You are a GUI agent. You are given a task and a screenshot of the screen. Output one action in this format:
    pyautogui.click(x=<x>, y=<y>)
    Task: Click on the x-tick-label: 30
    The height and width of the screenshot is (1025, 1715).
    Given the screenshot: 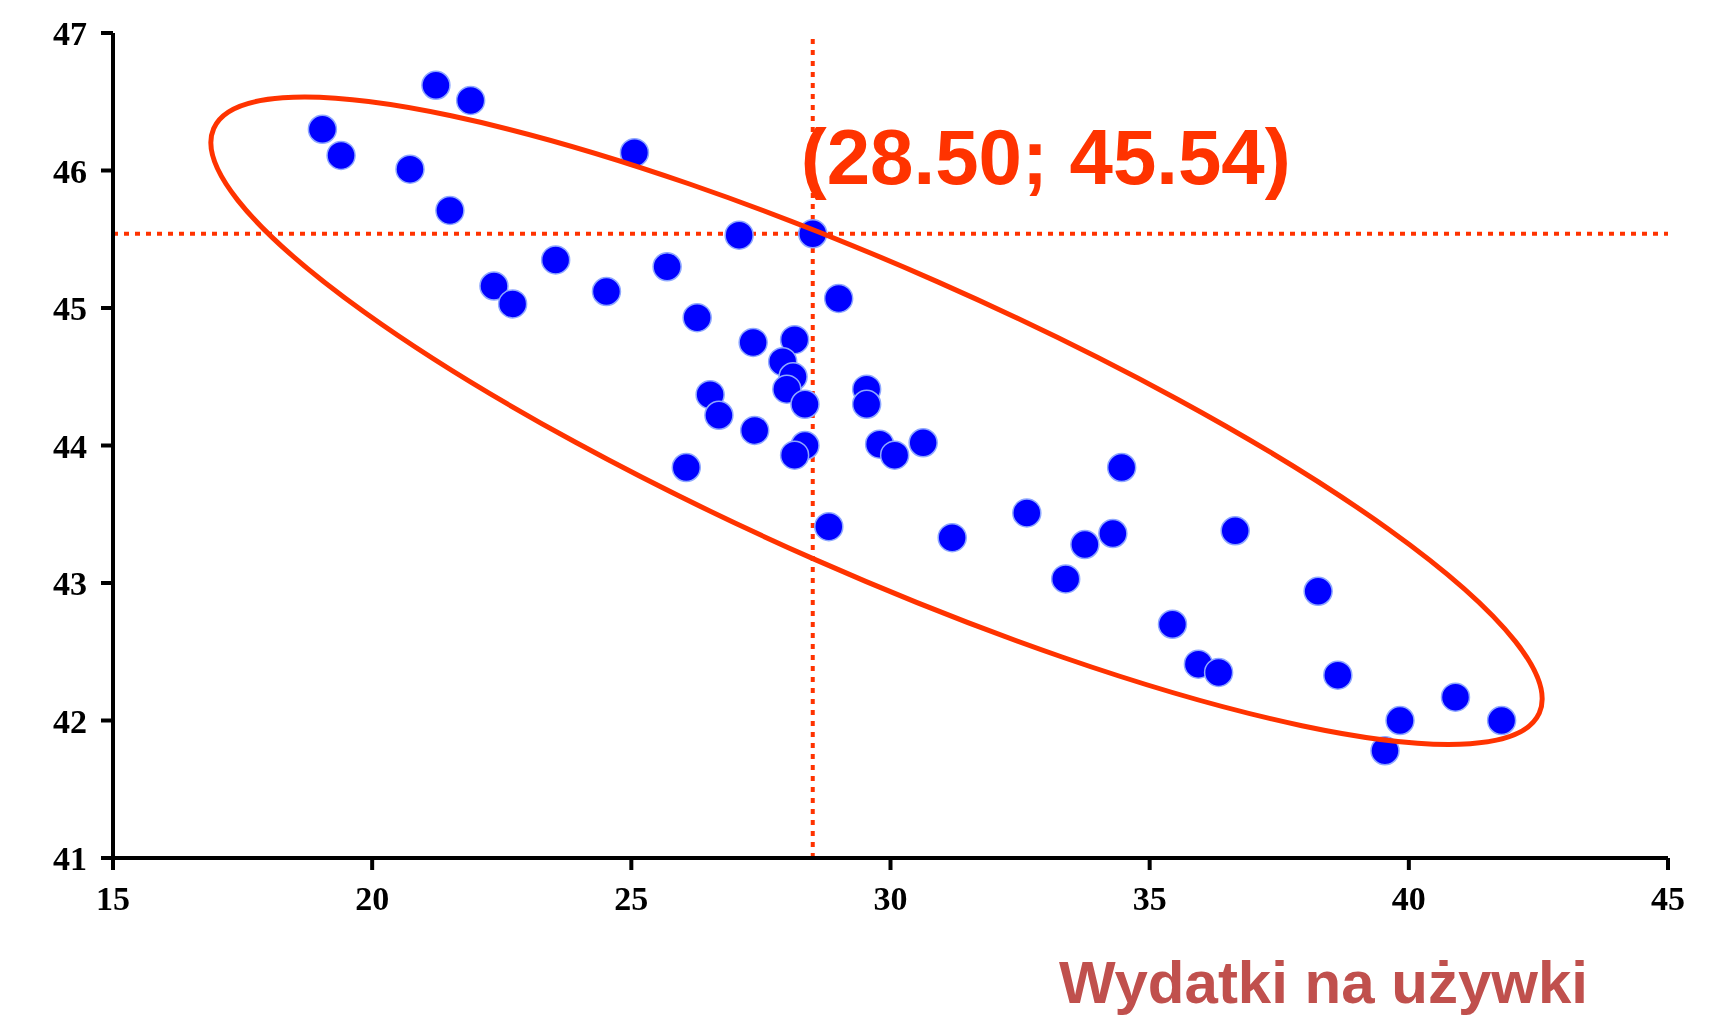 What is the action you would take?
    pyautogui.click(x=890, y=899)
    